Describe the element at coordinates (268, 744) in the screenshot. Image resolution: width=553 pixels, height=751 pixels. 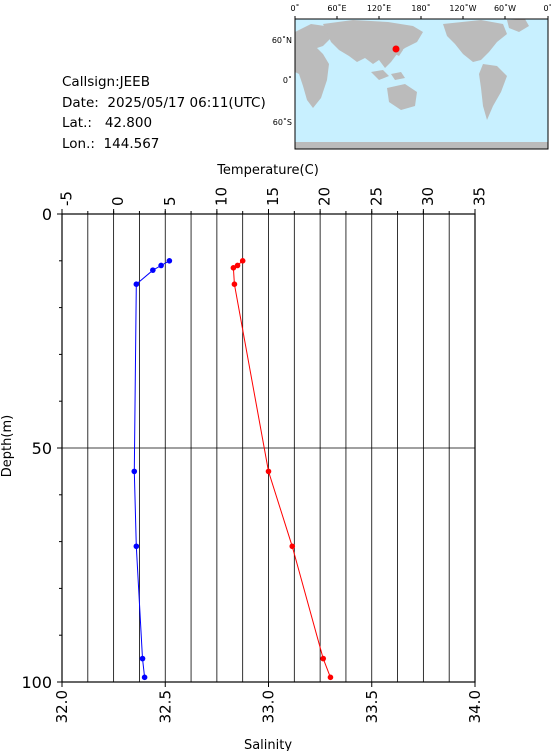
I see `salinity-axis-label: Salinity` at that location.